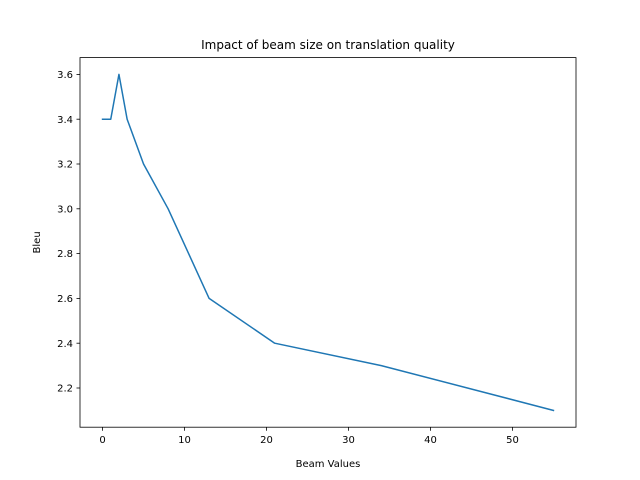  What do you see at coordinates (65, 344) in the screenshot?
I see `y-tick-label: 2.4` at bounding box center [65, 344].